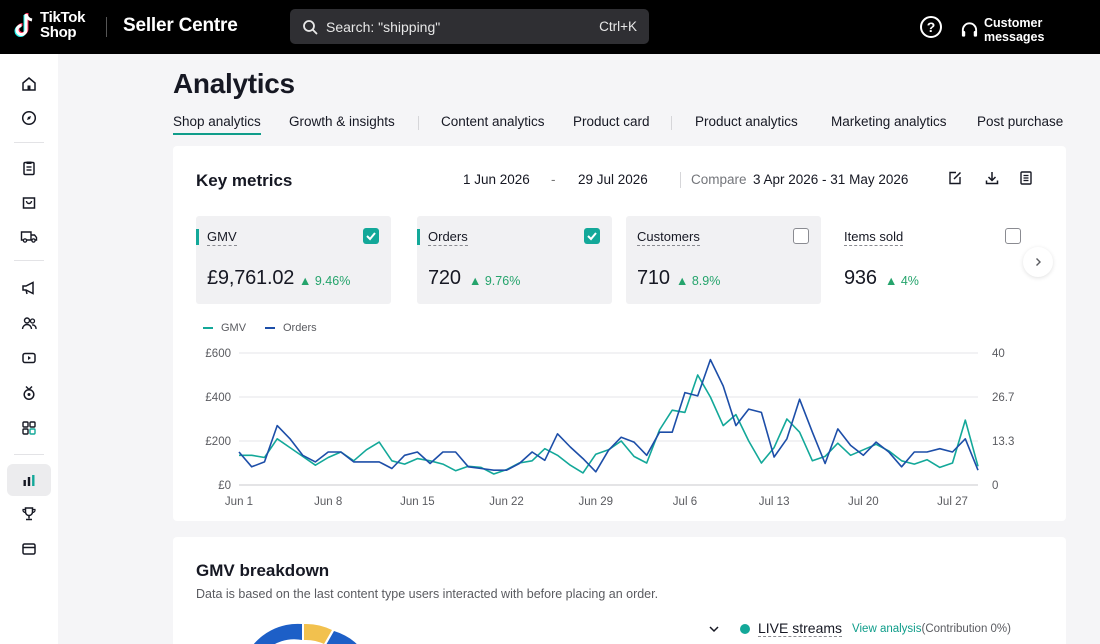 Image resolution: width=1100 pixels, height=644 pixels. What do you see at coordinates (222, 237) in the screenshot?
I see `metric-name: GMV` at bounding box center [222, 237].